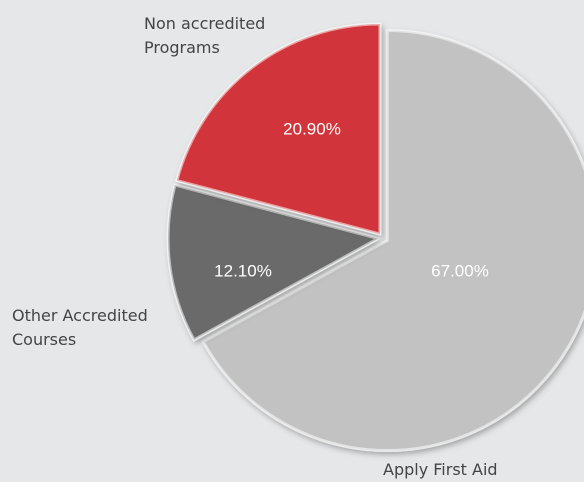 The image size is (584, 482). What do you see at coordinates (80, 327) in the screenshot?
I see `category-label: Other Accredited Courses` at bounding box center [80, 327].